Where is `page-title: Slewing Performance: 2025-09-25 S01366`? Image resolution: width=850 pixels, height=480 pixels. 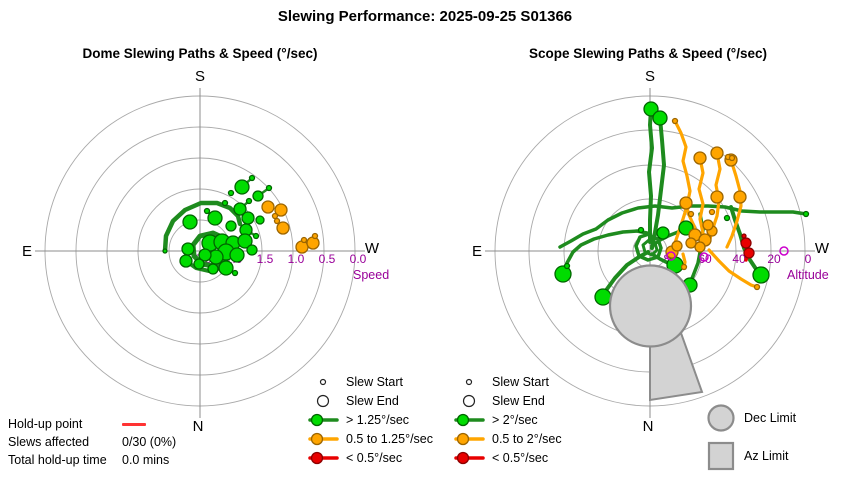 page-title: Slewing Performance: 2025-09-25 S01366 is located at coordinates (425, 16).